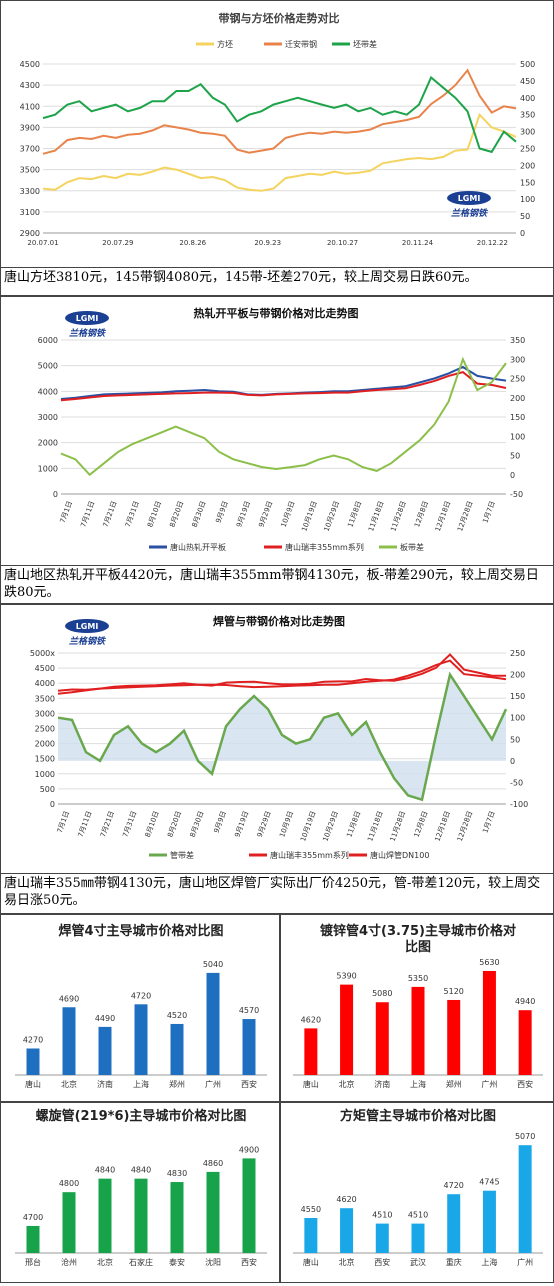 The width and height of the screenshot is (554, 1286). What do you see at coordinates (311, 1262) in the screenshot?
I see `x-category-label: 唐山` at bounding box center [311, 1262].